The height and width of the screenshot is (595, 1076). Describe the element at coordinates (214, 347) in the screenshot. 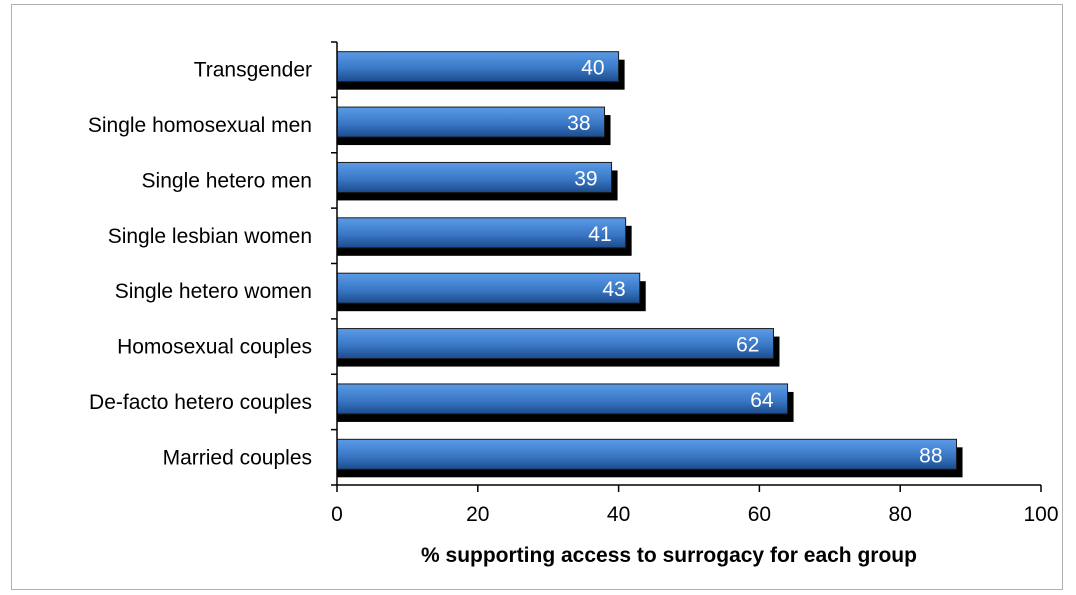

I see `category-label: Homosexual couples` at that location.